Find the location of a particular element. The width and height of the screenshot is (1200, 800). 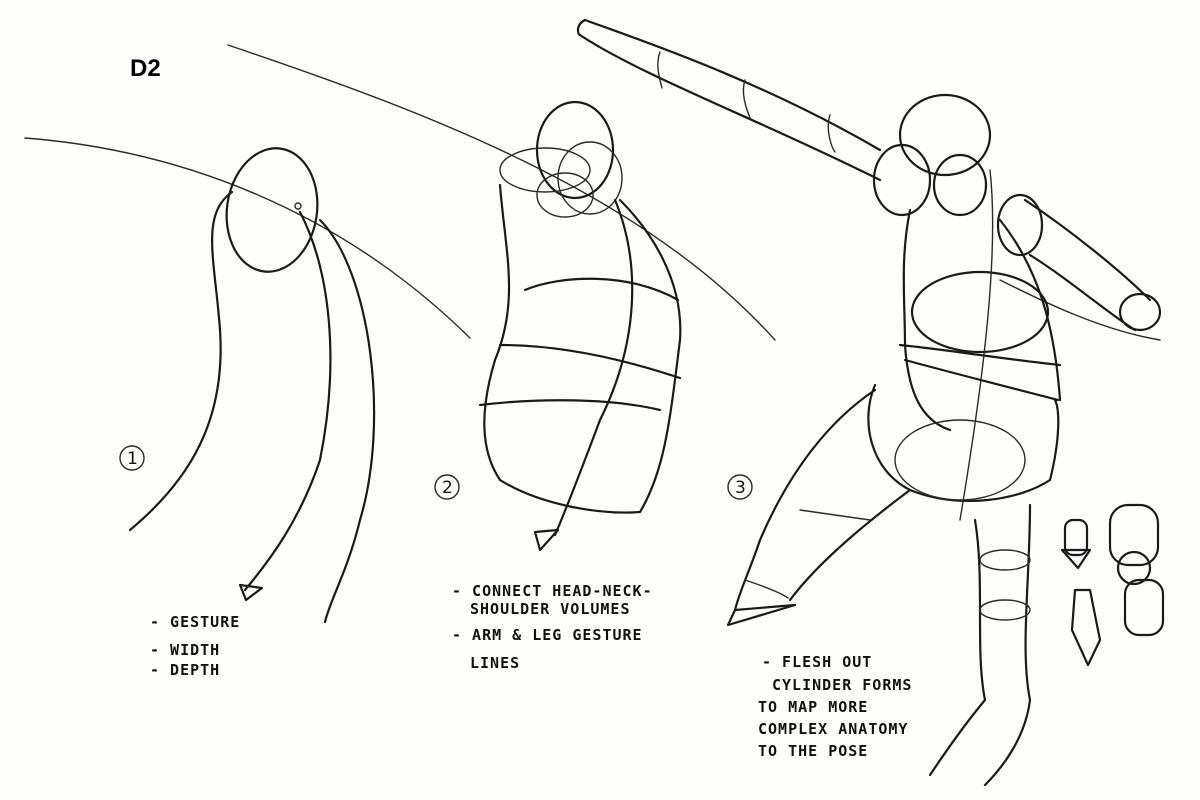

neck-point is located at coordinates (298, 206).